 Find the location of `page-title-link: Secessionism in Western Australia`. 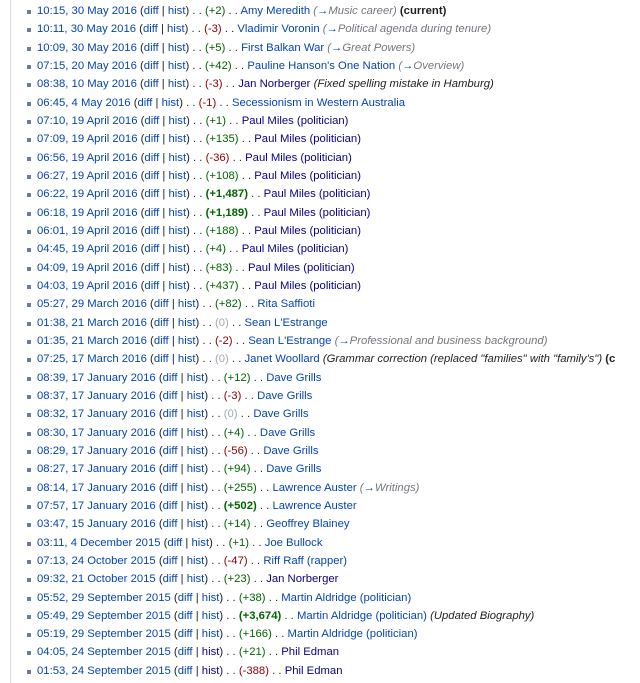

page-title-link: Secessionism in Western Australia is located at coordinates (318, 102).